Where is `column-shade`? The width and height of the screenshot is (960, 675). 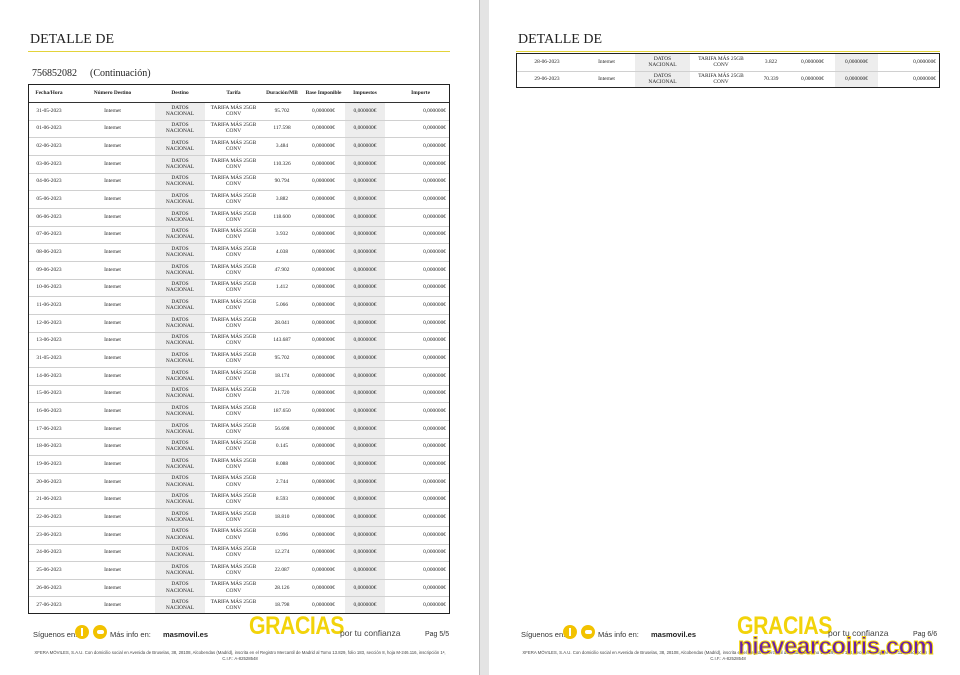
column-shade is located at coordinates (365, 358).